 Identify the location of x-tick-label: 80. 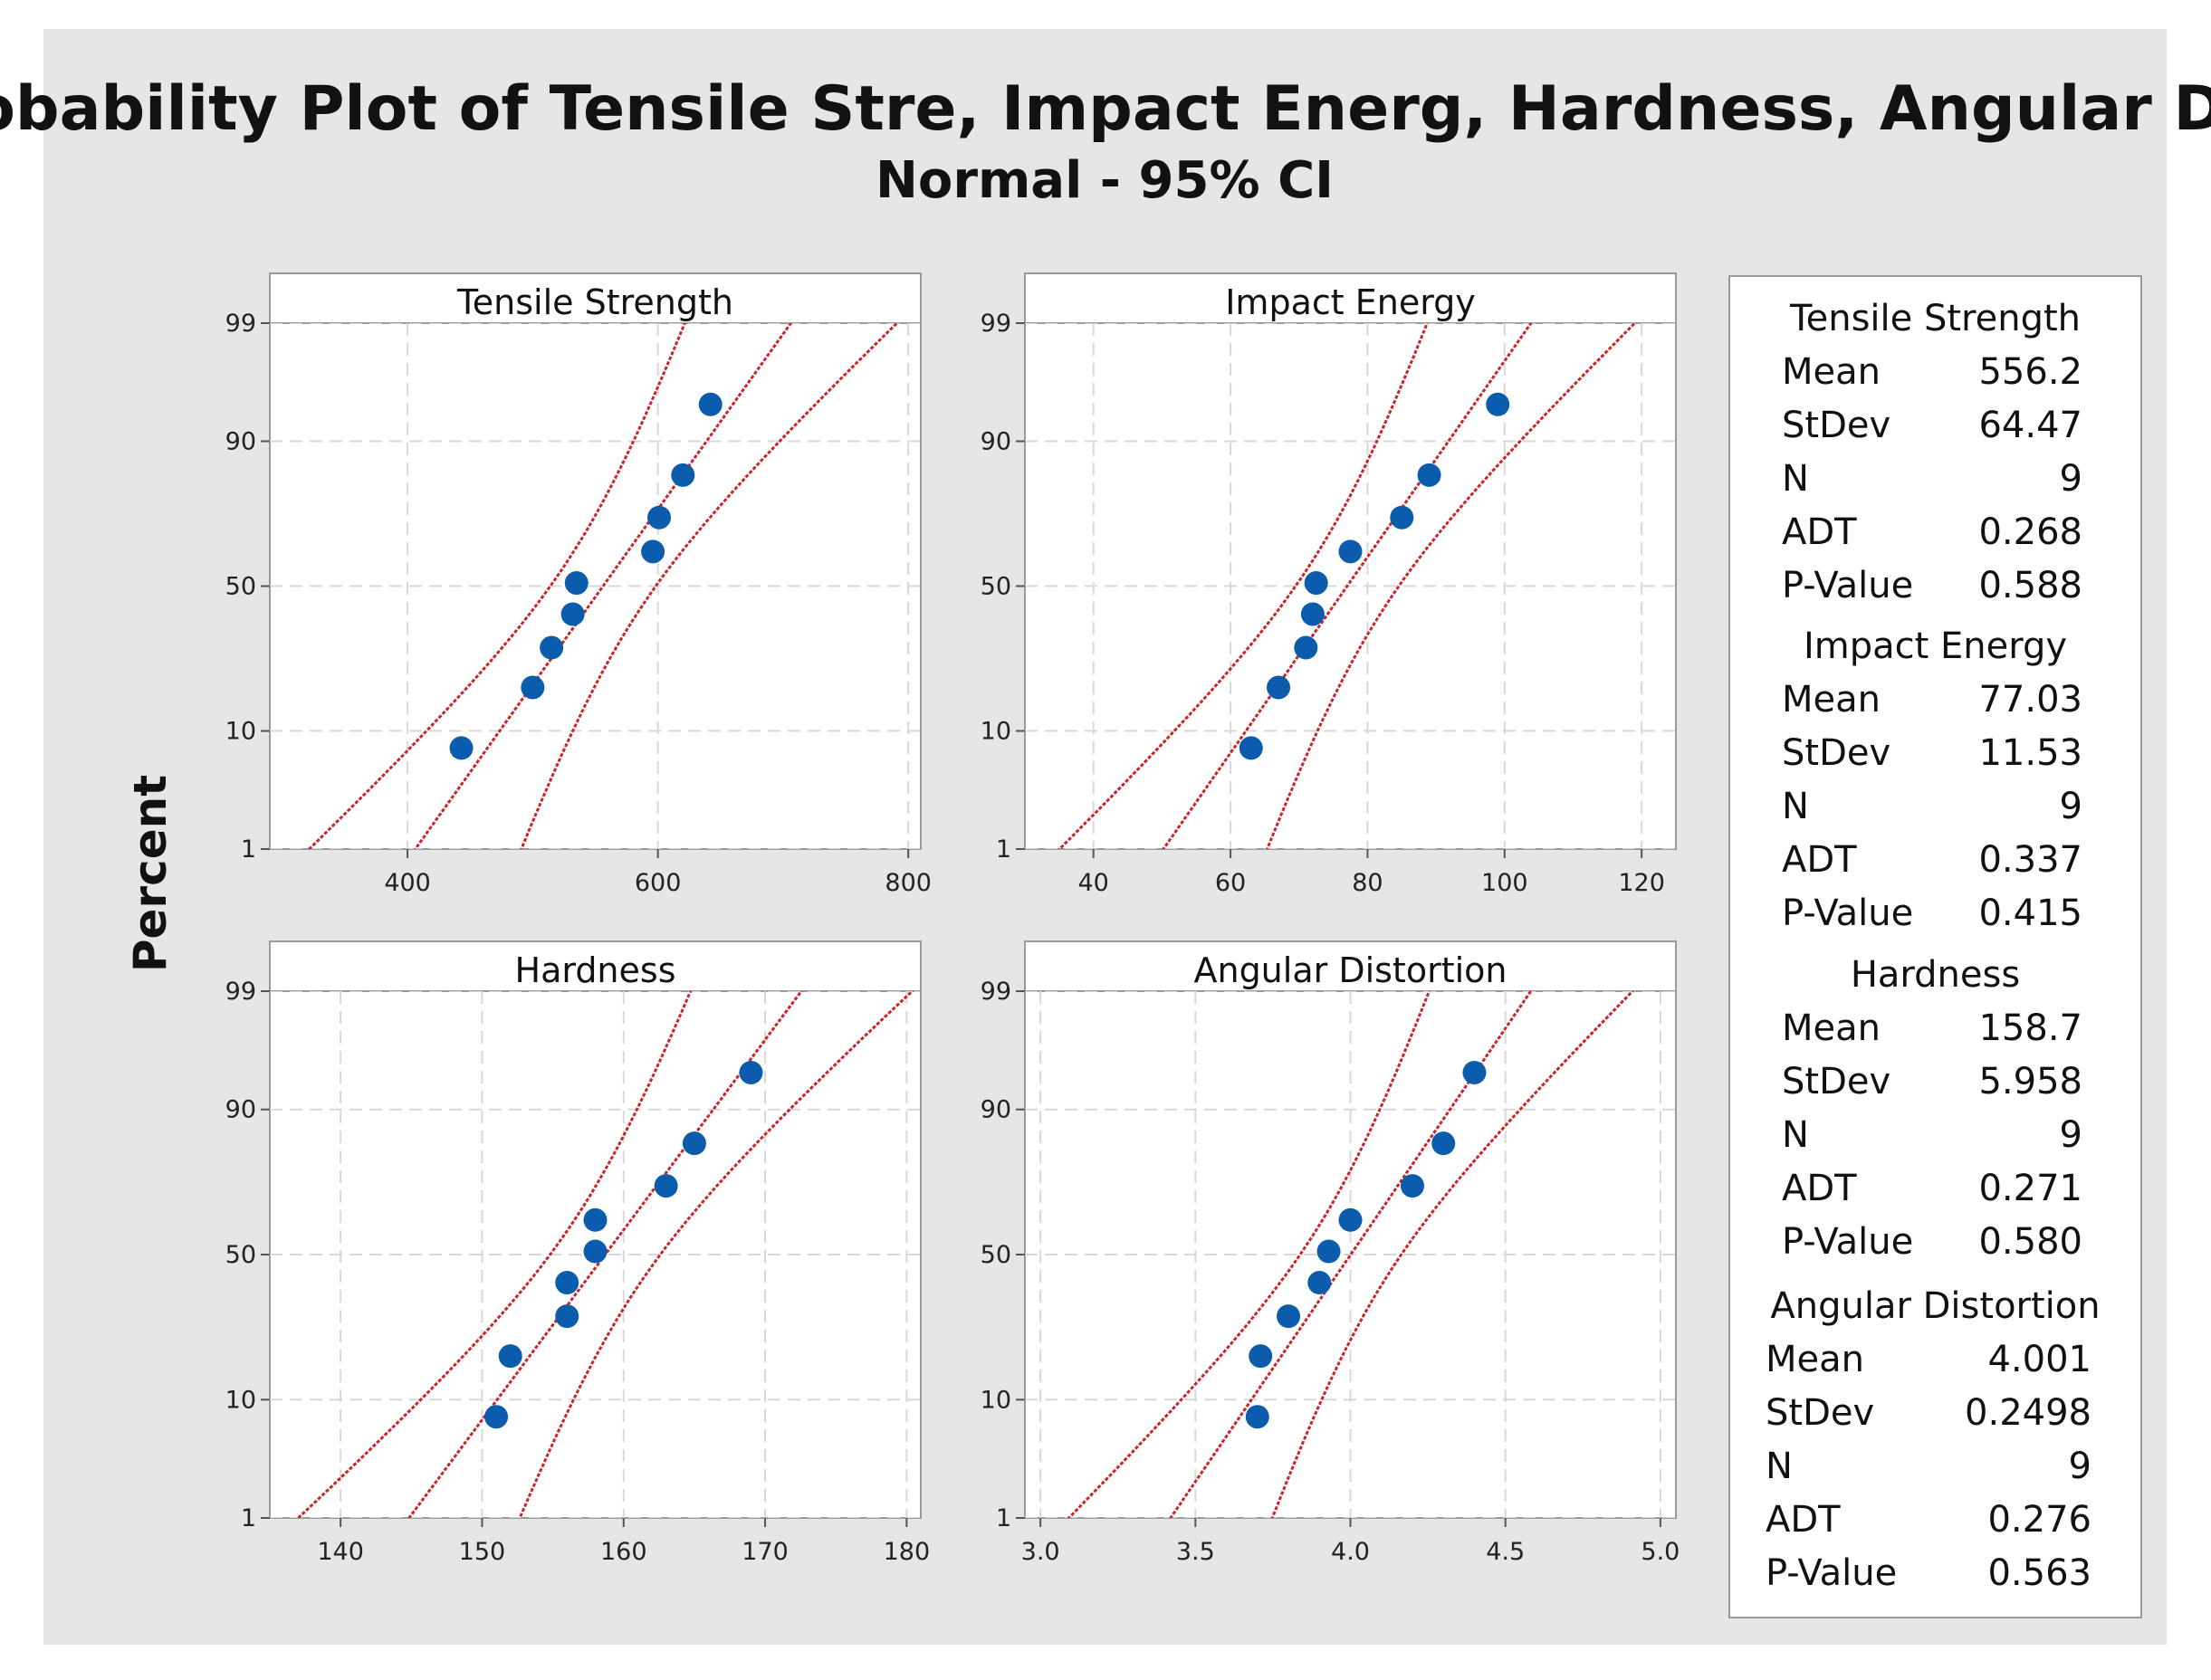
(1367, 883).